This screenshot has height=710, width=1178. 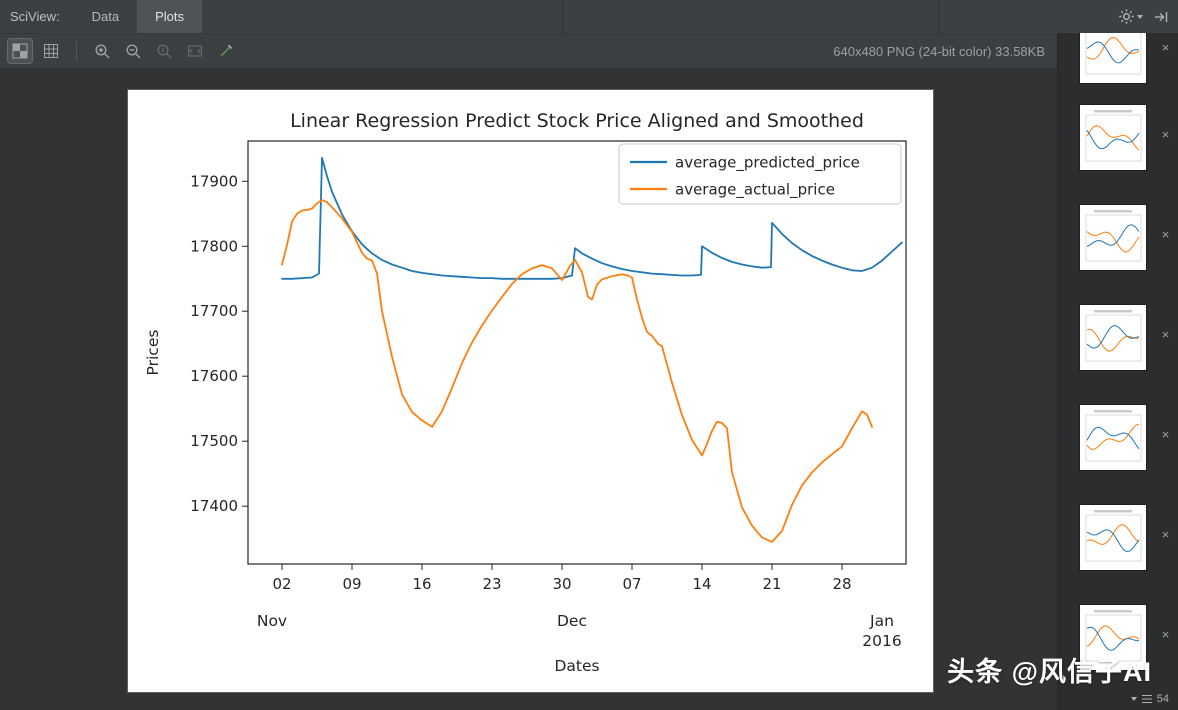 I want to click on svg-text: 21, so click(x=771, y=584).